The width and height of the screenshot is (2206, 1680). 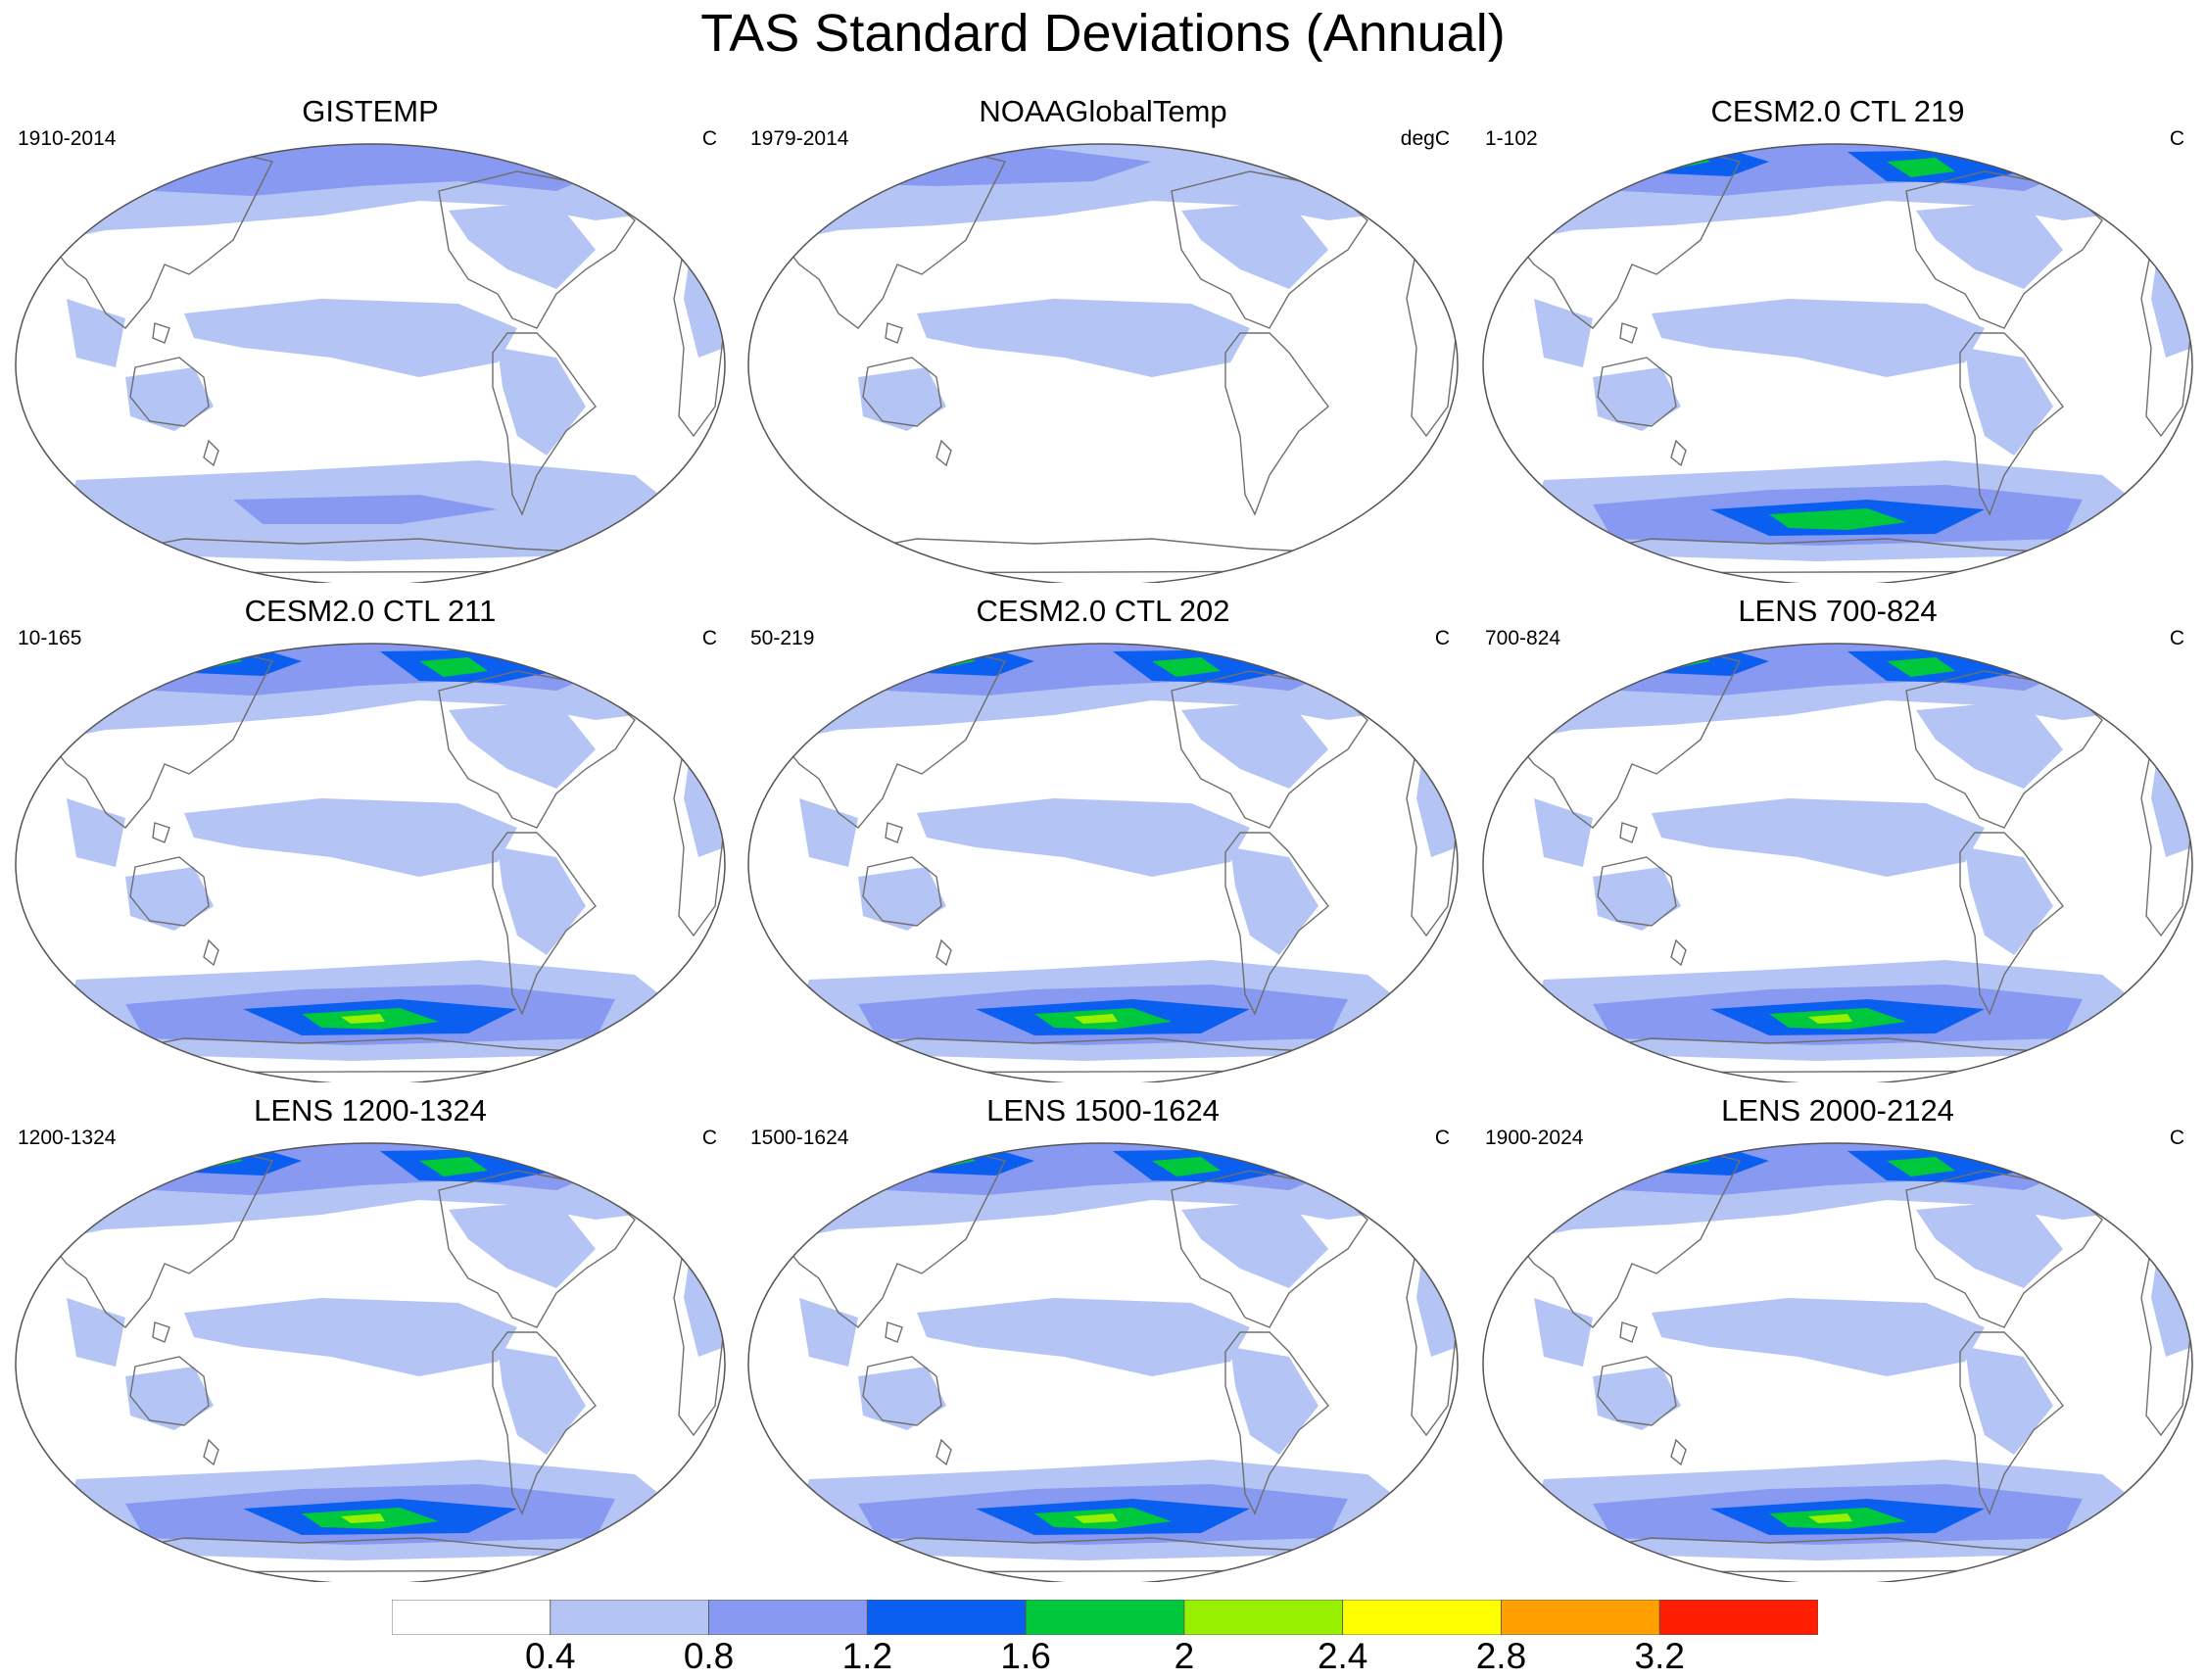 I want to click on map-panel-cesm202: CESM2.0 CTL 202 50-219 C, so click(x=1103, y=837).